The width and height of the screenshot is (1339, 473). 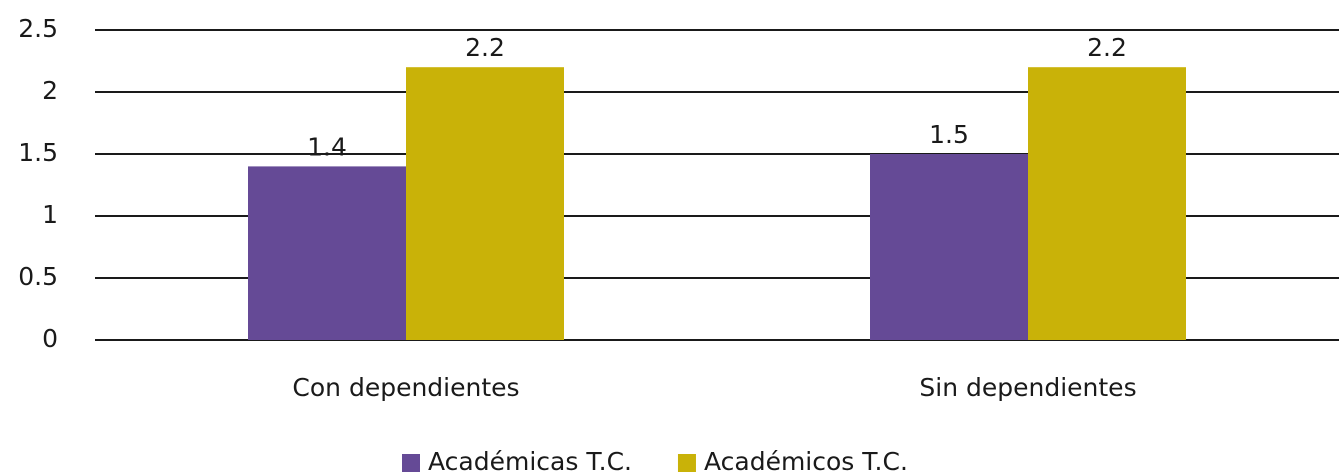 I want to click on x-tick-label: Con dependientes, so click(x=405, y=387).